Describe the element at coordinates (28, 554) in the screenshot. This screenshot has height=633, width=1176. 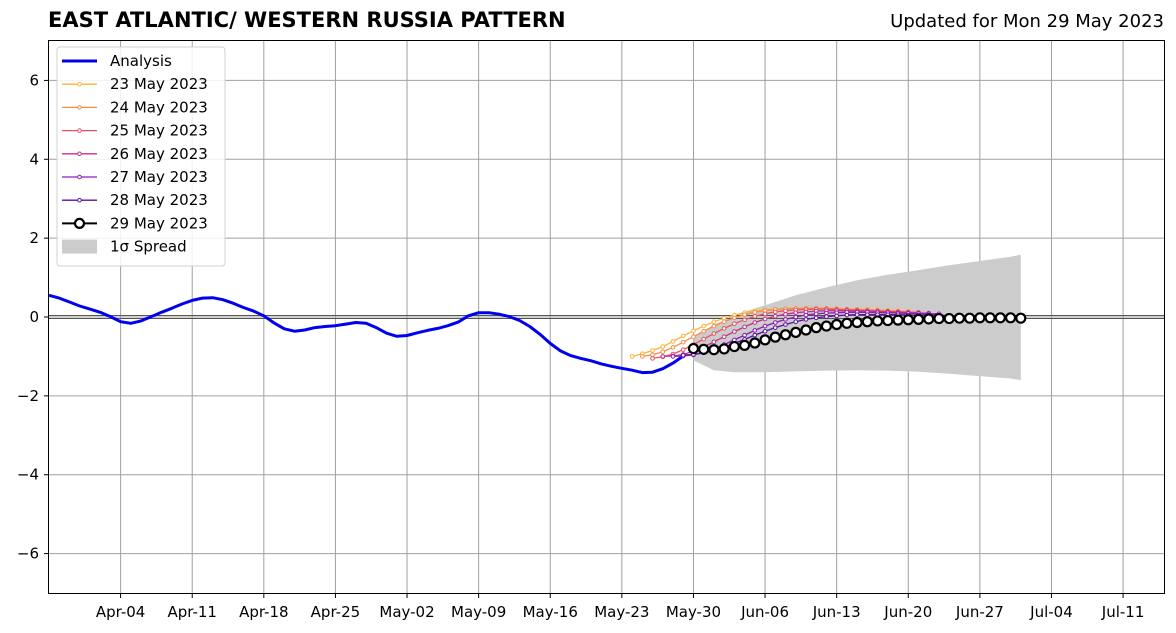
I see `y-tick-label: −6` at that location.